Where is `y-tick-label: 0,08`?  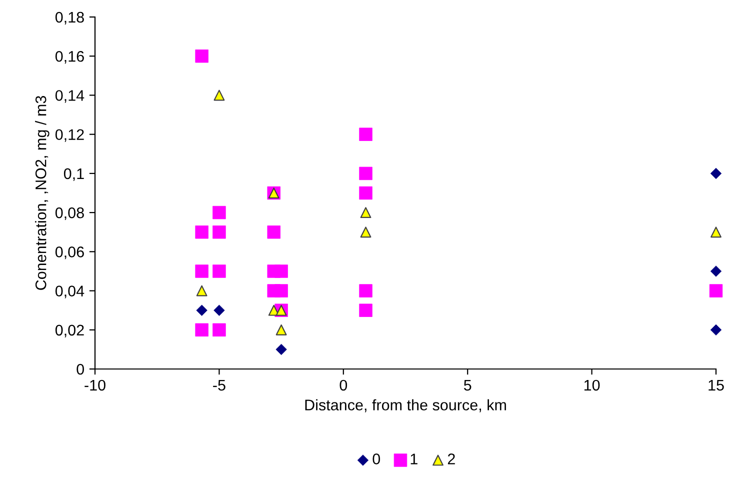 y-tick-label: 0,08 is located at coordinates (69, 213).